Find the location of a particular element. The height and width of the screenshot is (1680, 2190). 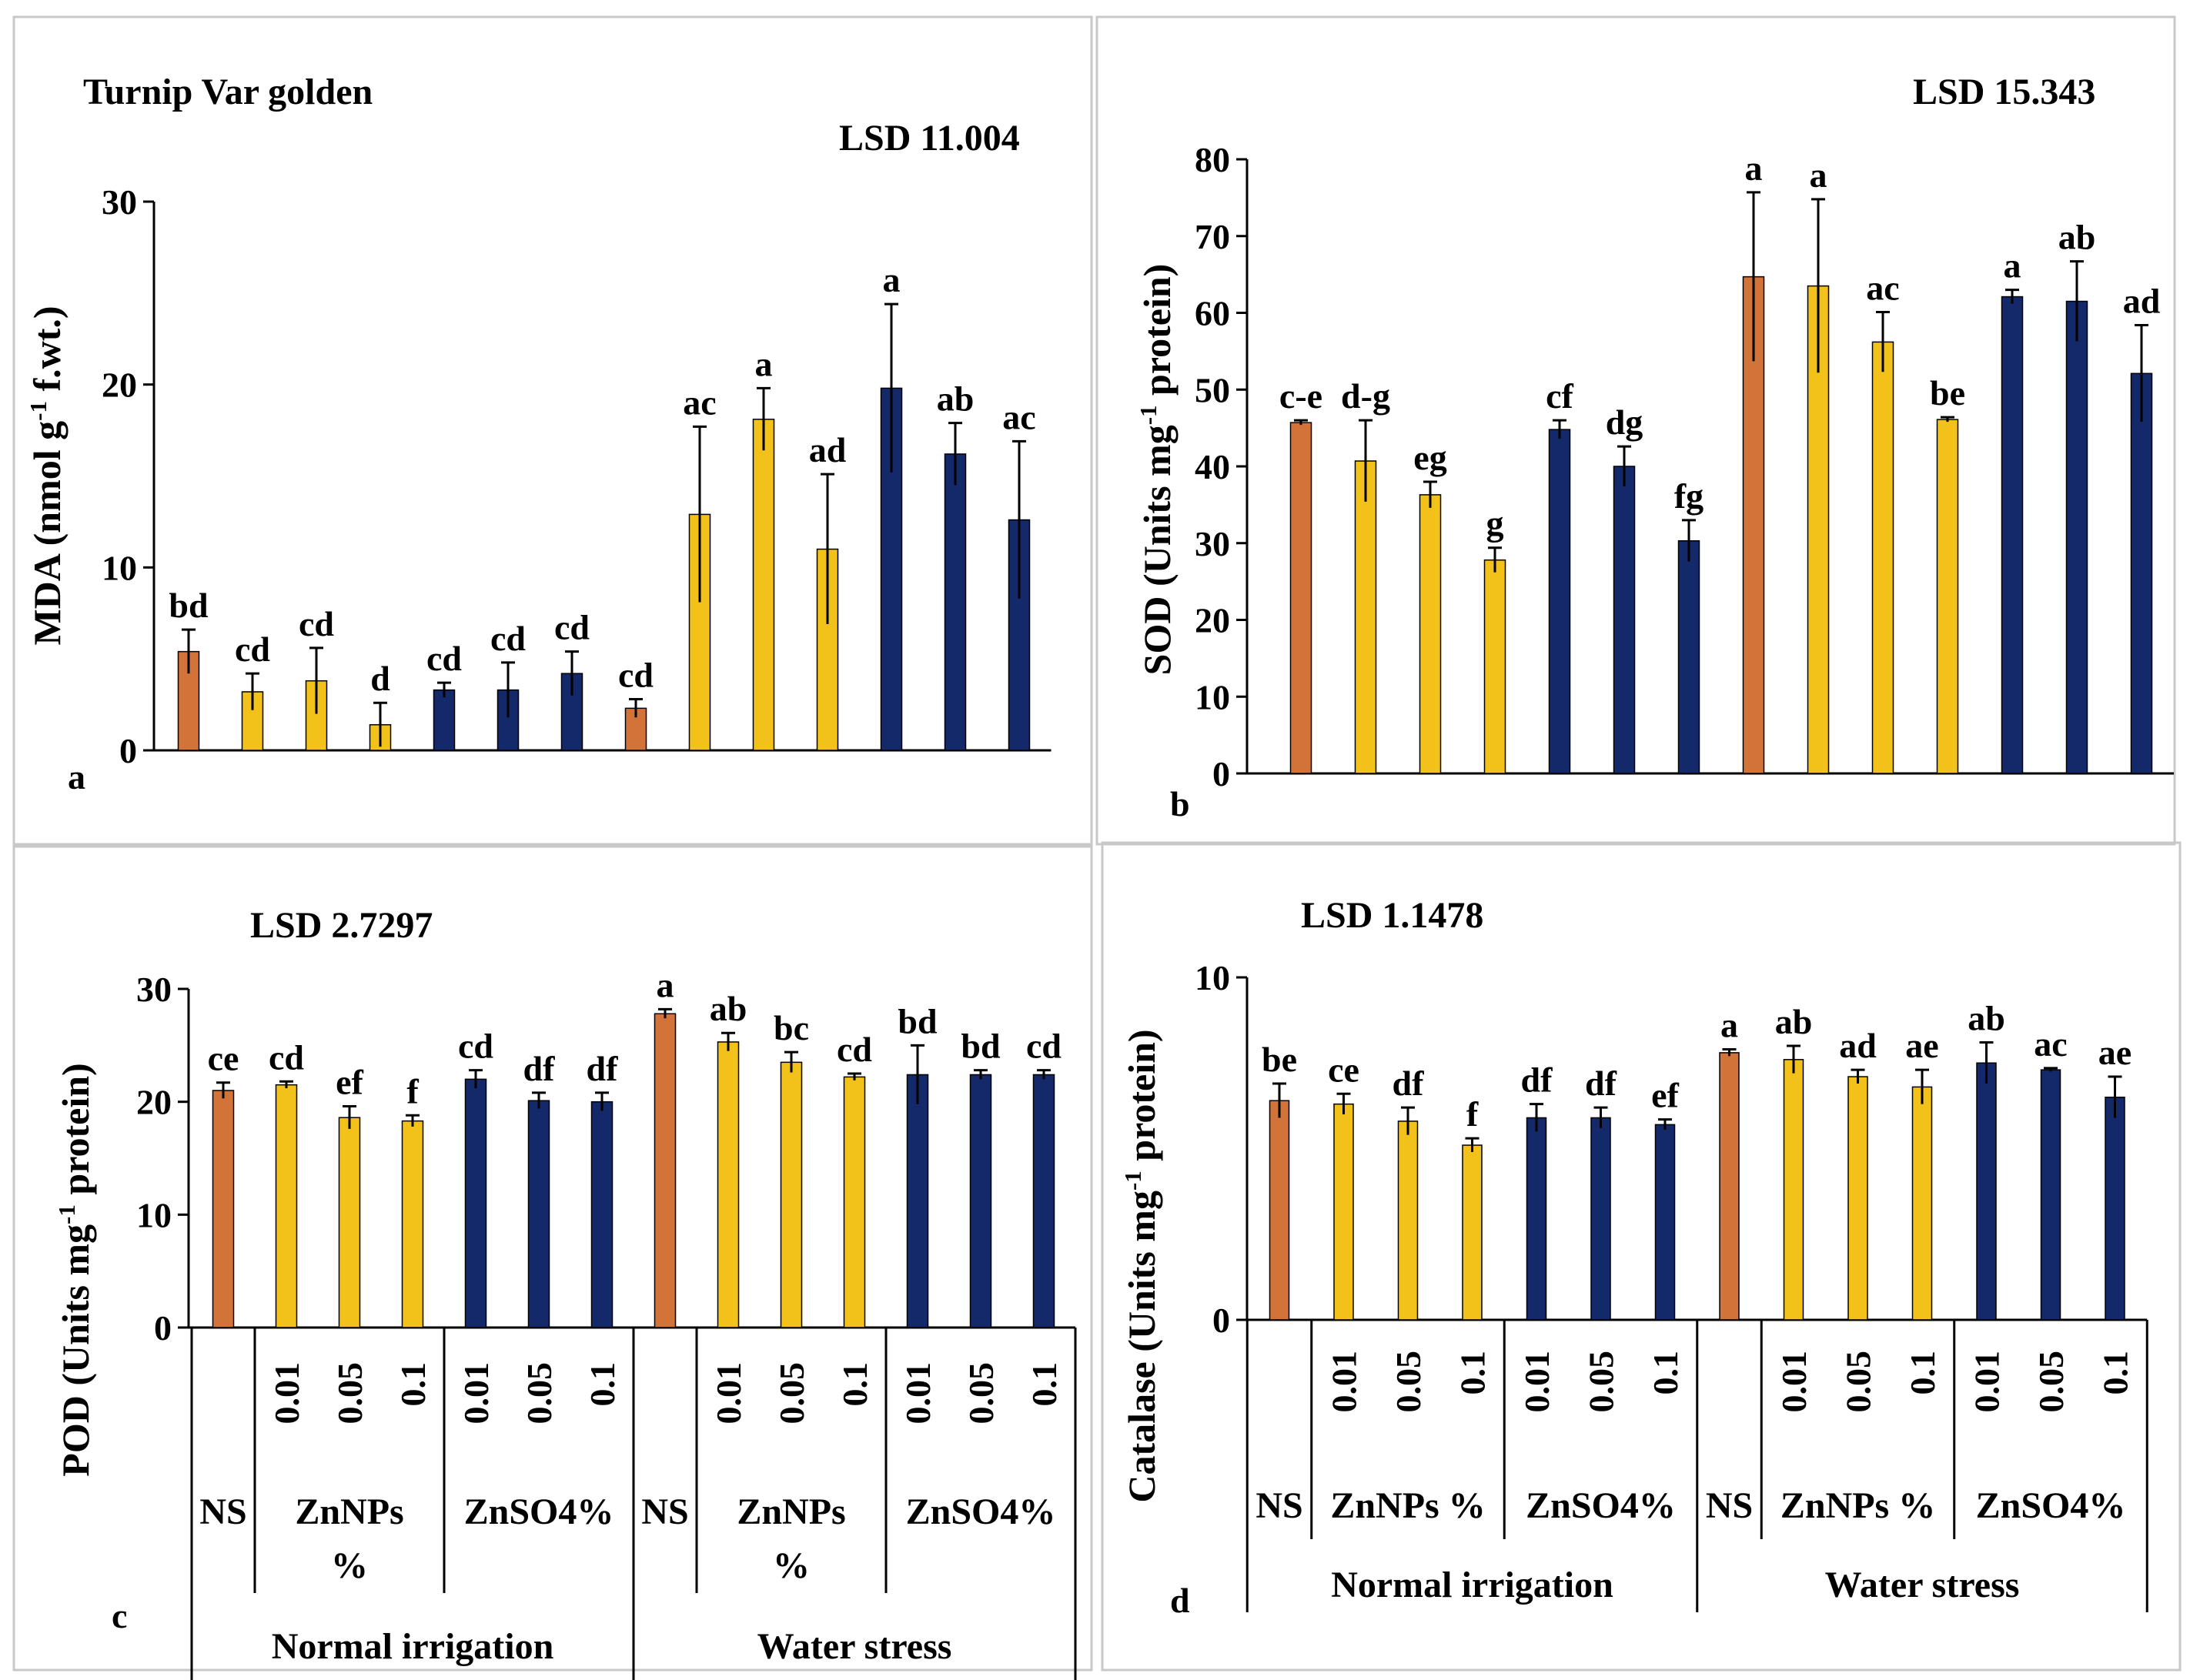

sig-letter: bd is located at coordinates (918, 1021).